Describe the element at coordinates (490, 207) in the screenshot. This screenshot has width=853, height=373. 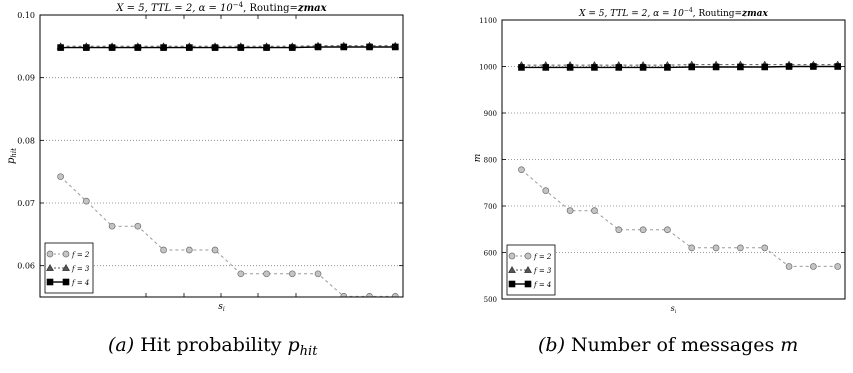
I see `y-tick-label: 700` at that location.